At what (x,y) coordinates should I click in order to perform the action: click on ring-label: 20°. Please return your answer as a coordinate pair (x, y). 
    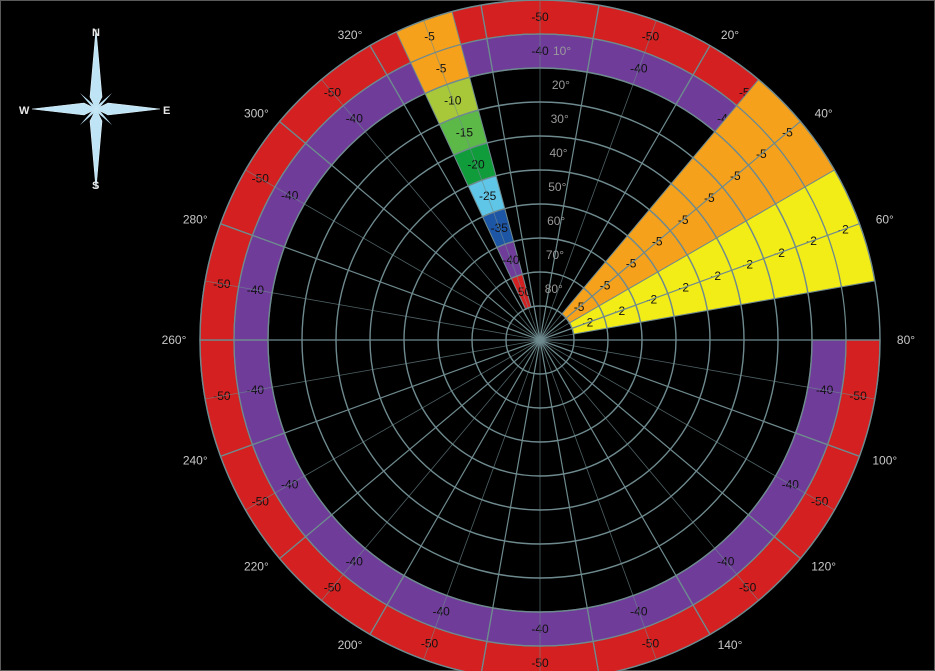
    Looking at the image, I should click on (561, 85).